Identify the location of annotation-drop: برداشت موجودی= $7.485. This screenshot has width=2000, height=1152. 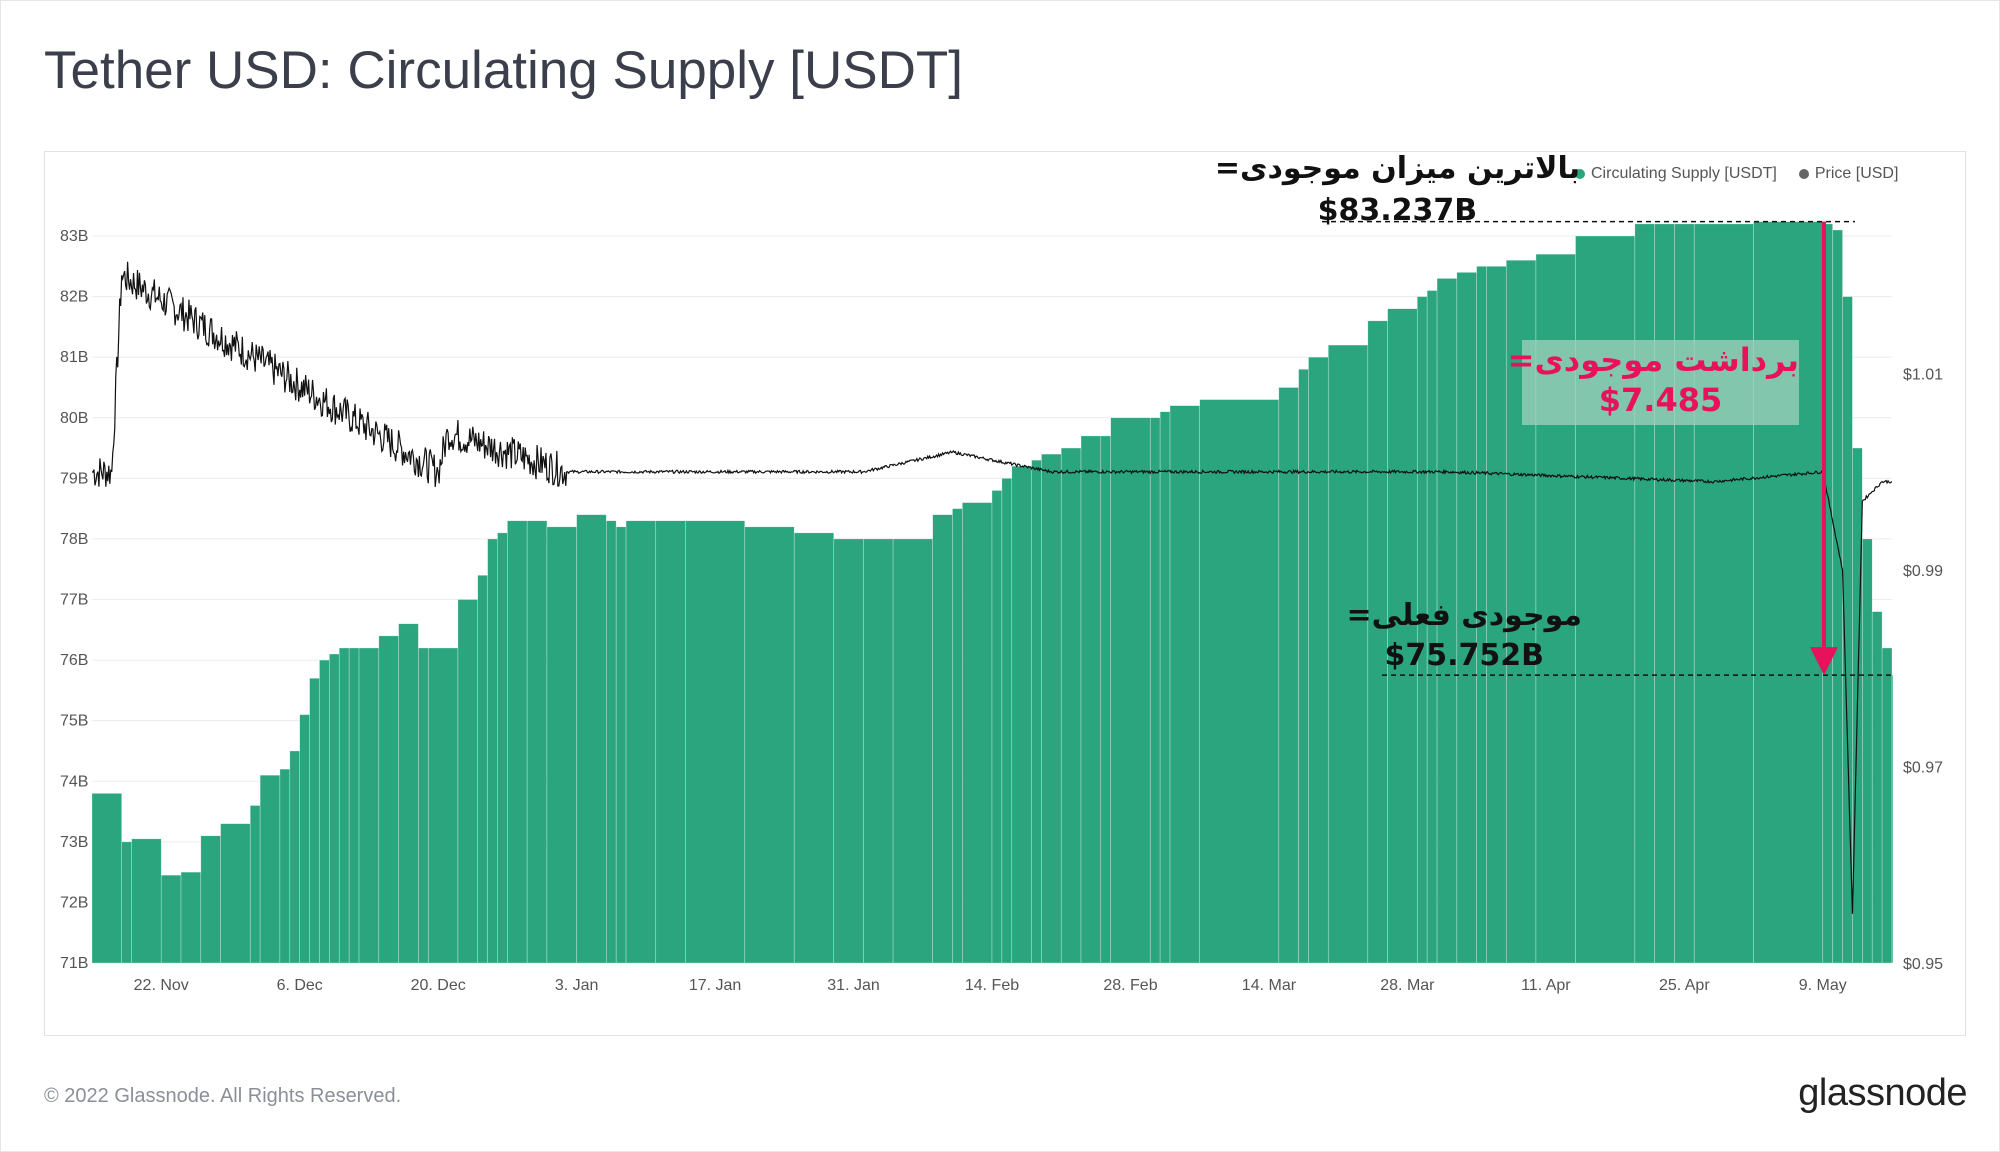
(1653, 380).